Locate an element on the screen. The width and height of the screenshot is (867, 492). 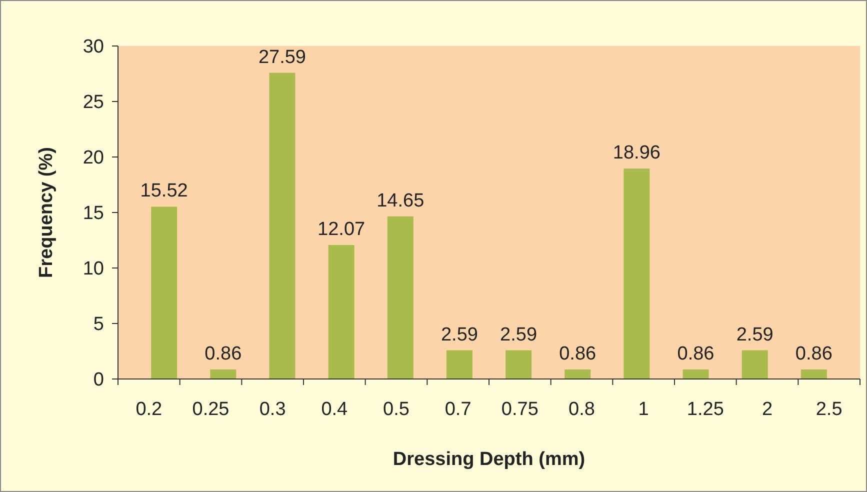
y-tick-label: 10 is located at coordinates (93, 269).